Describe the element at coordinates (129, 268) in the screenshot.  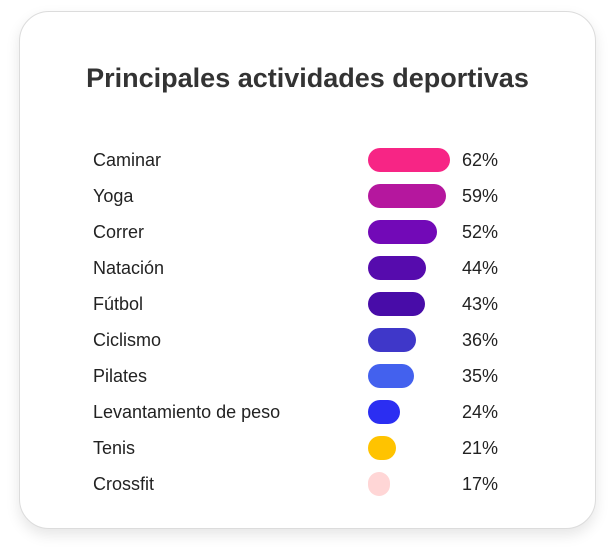
I see `category-label: Natación` at that location.